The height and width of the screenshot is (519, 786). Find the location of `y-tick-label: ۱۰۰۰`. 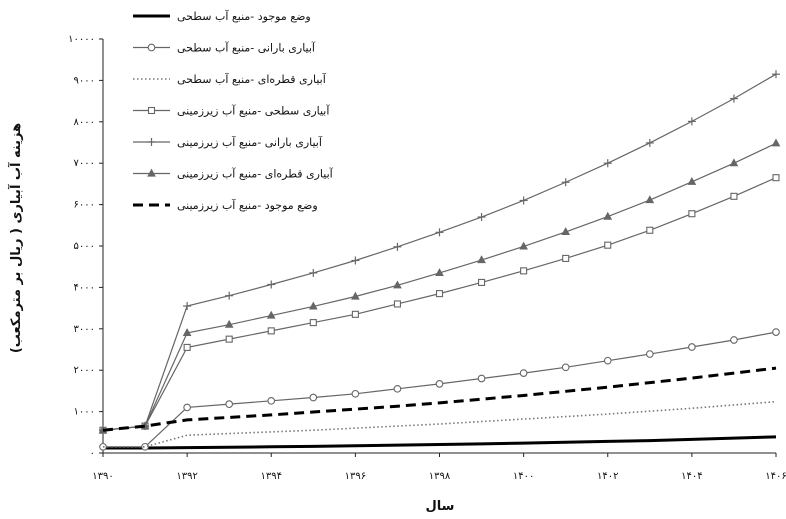

y-tick-label: ۱۰۰۰ is located at coordinates (84, 412).